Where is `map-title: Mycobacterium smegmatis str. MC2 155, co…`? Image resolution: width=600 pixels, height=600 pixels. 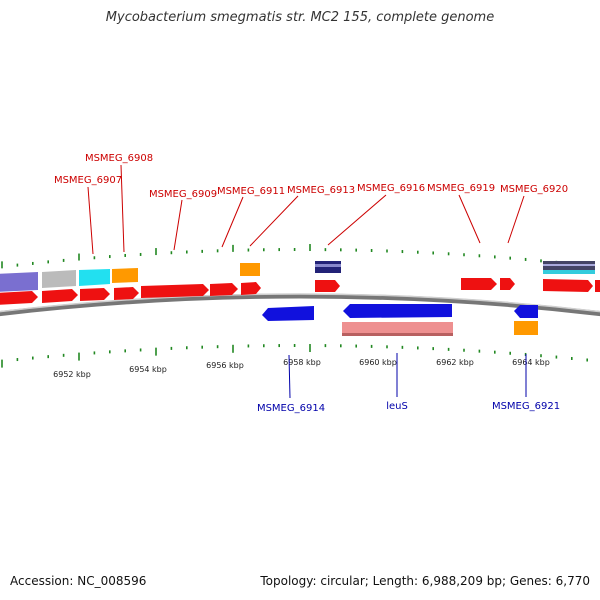 map-title: Mycobacterium smegmatis str. MC2 155, co… is located at coordinates (300, 17).